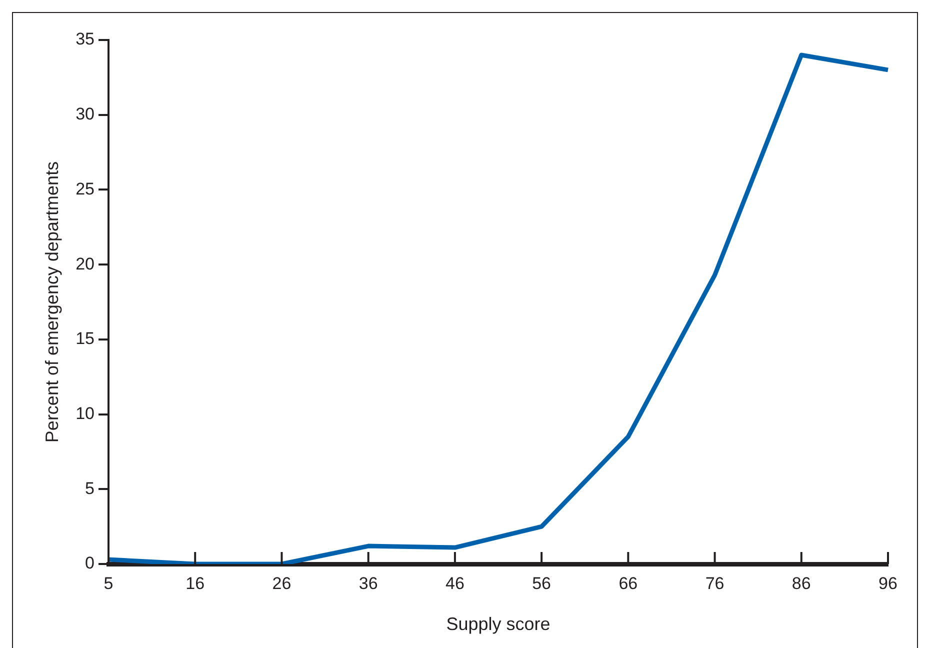  I want to click on x-axis-title: Supply score, so click(498, 624).